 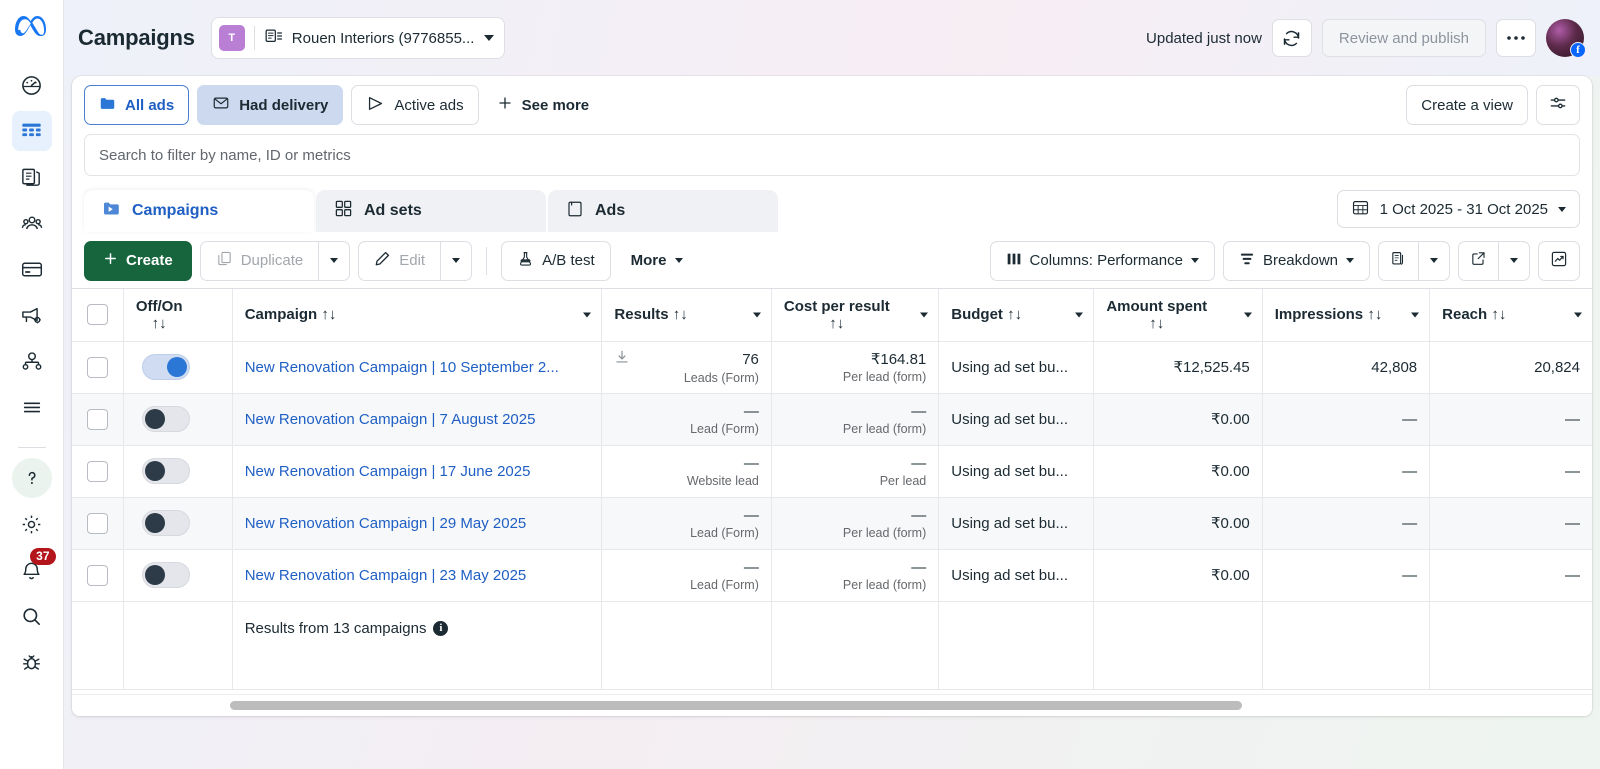 What do you see at coordinates (736, 705) in the screenshot?
I see `scrollbar-thumb` at bounding box center [736, 705].